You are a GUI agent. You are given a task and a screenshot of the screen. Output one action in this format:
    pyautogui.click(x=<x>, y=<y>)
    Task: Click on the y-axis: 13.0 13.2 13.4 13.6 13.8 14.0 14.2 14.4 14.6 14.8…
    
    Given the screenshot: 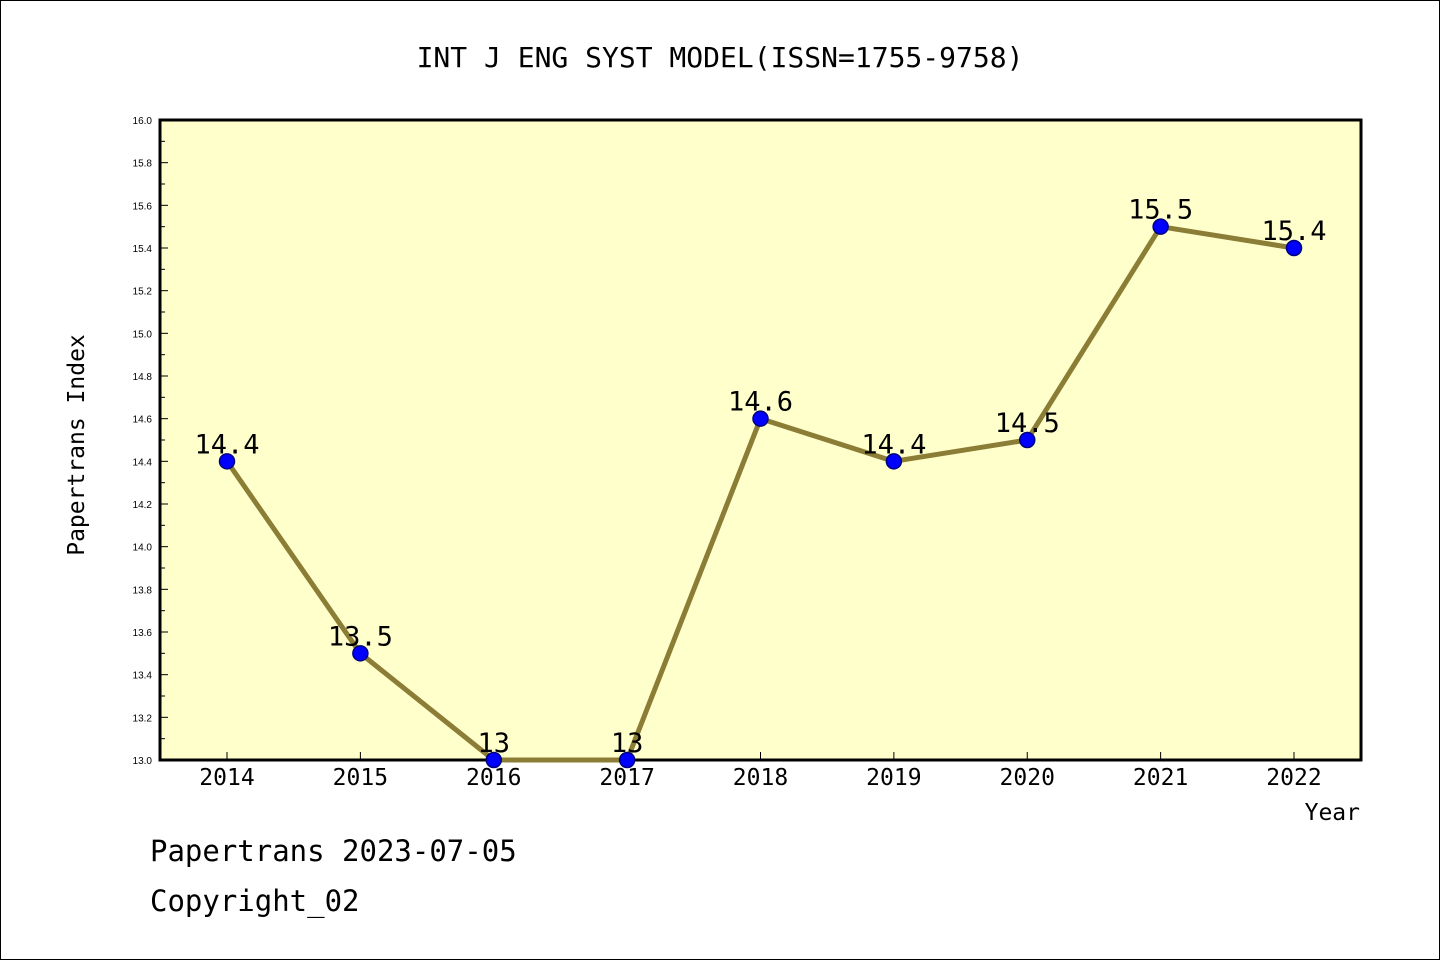 What is the action you would take?
    pyautogui.click(x=150, y=441)
    